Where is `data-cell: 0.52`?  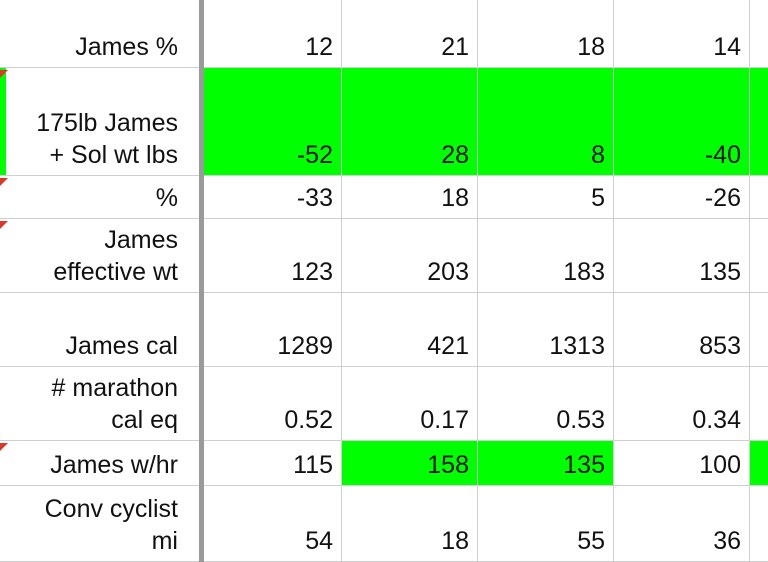
data-cell: 0.52 is located at coordinates (273, 403).